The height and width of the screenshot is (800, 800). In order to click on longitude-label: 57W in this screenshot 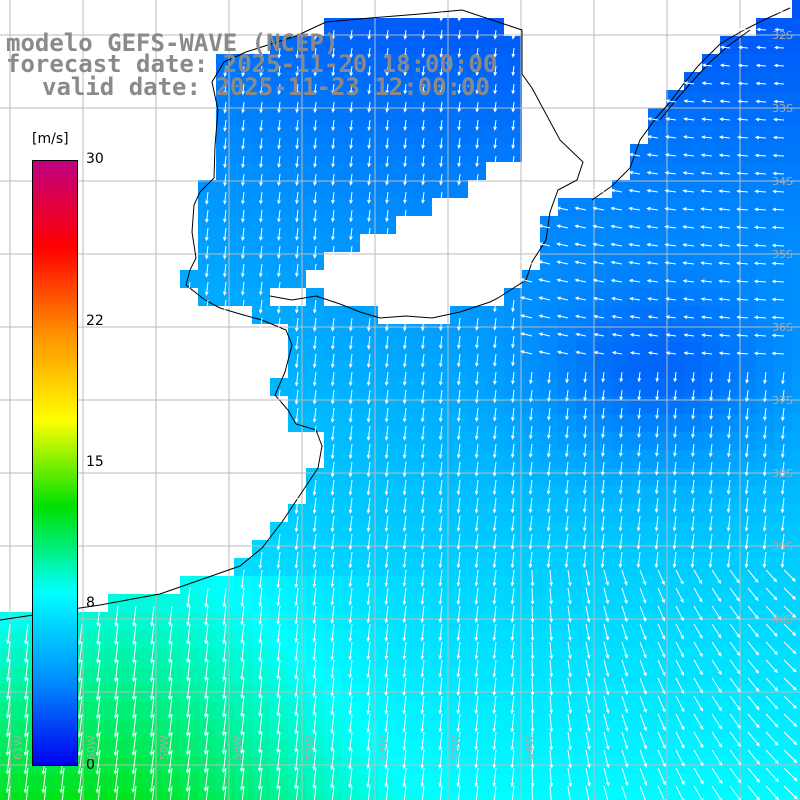, I will do `click(310, 747)`.